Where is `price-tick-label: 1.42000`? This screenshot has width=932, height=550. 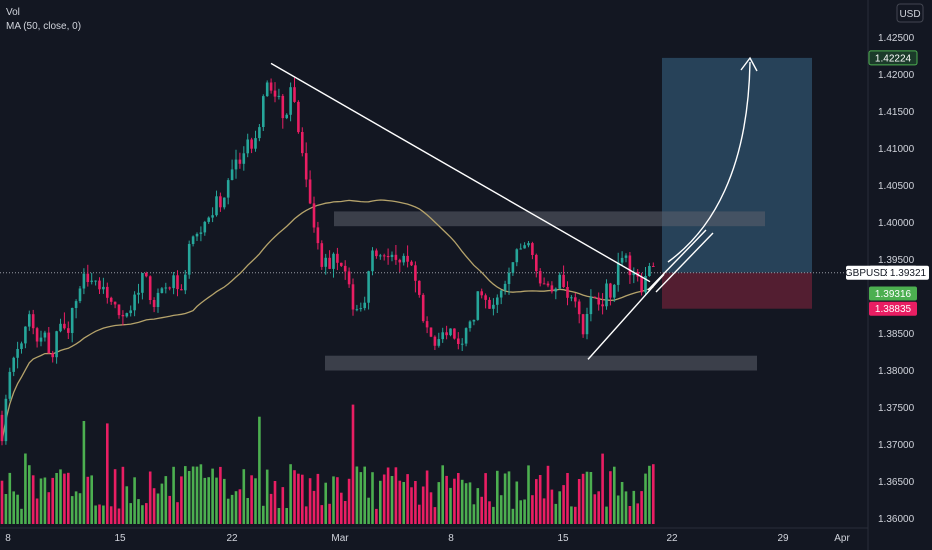 price-tick-label: 1.42000 is located at coordinates (896, 75).